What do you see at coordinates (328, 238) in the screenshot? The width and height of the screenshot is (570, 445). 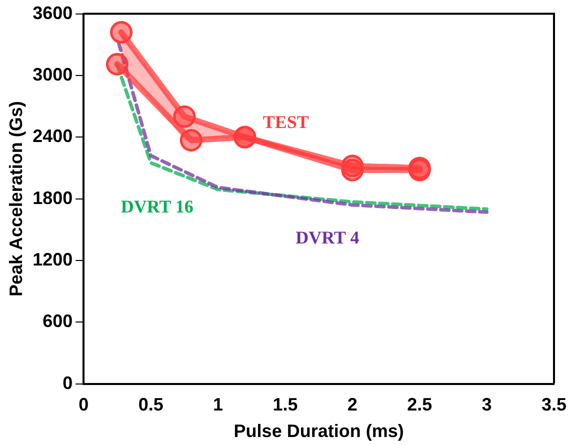 I see `series-label: DVRT 4` at bounding box center [328, 238].